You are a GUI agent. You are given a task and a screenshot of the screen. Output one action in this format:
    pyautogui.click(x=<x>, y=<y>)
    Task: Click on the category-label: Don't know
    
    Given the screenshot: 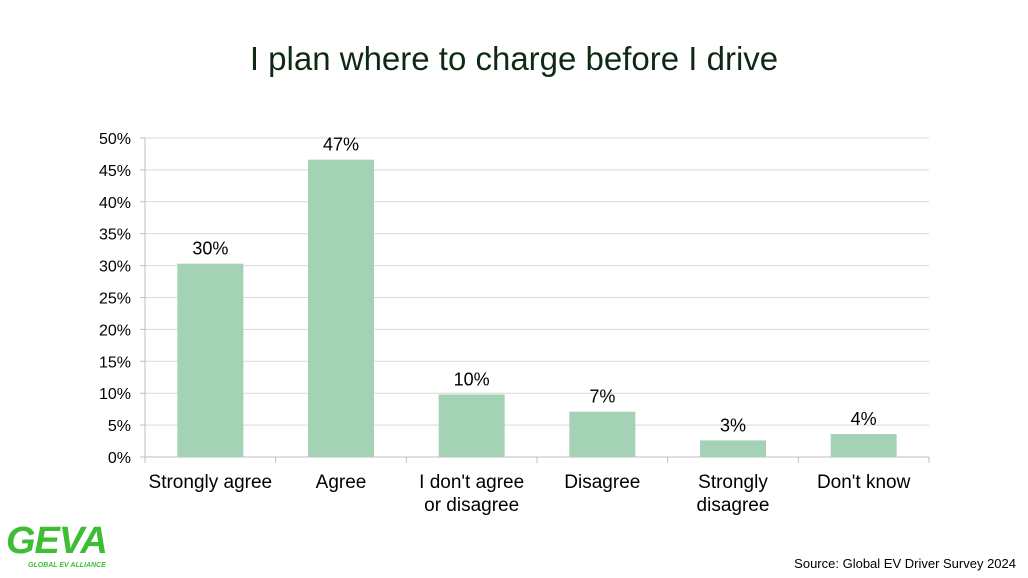 What is the action you would take?
    pyautogui.click(x=864, y=482)
    